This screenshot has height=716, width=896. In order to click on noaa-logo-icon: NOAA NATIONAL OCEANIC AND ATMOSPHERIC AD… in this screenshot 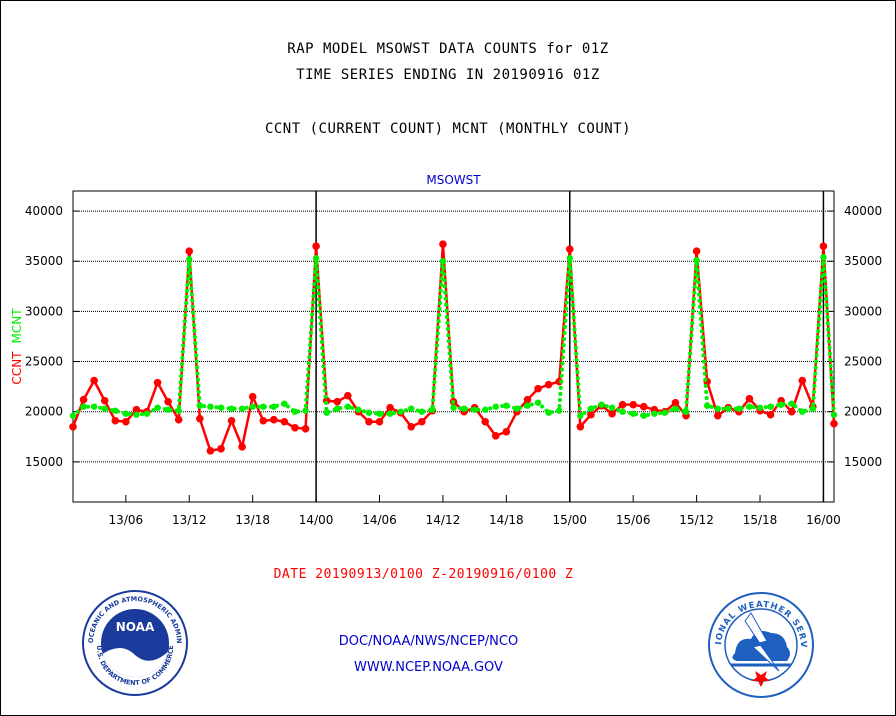, I will do `click(134, 642)`.